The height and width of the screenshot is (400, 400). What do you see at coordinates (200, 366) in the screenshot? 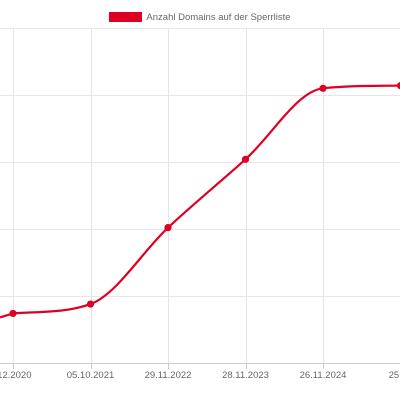
I see `x-axis` at bounding box center [200, 366].